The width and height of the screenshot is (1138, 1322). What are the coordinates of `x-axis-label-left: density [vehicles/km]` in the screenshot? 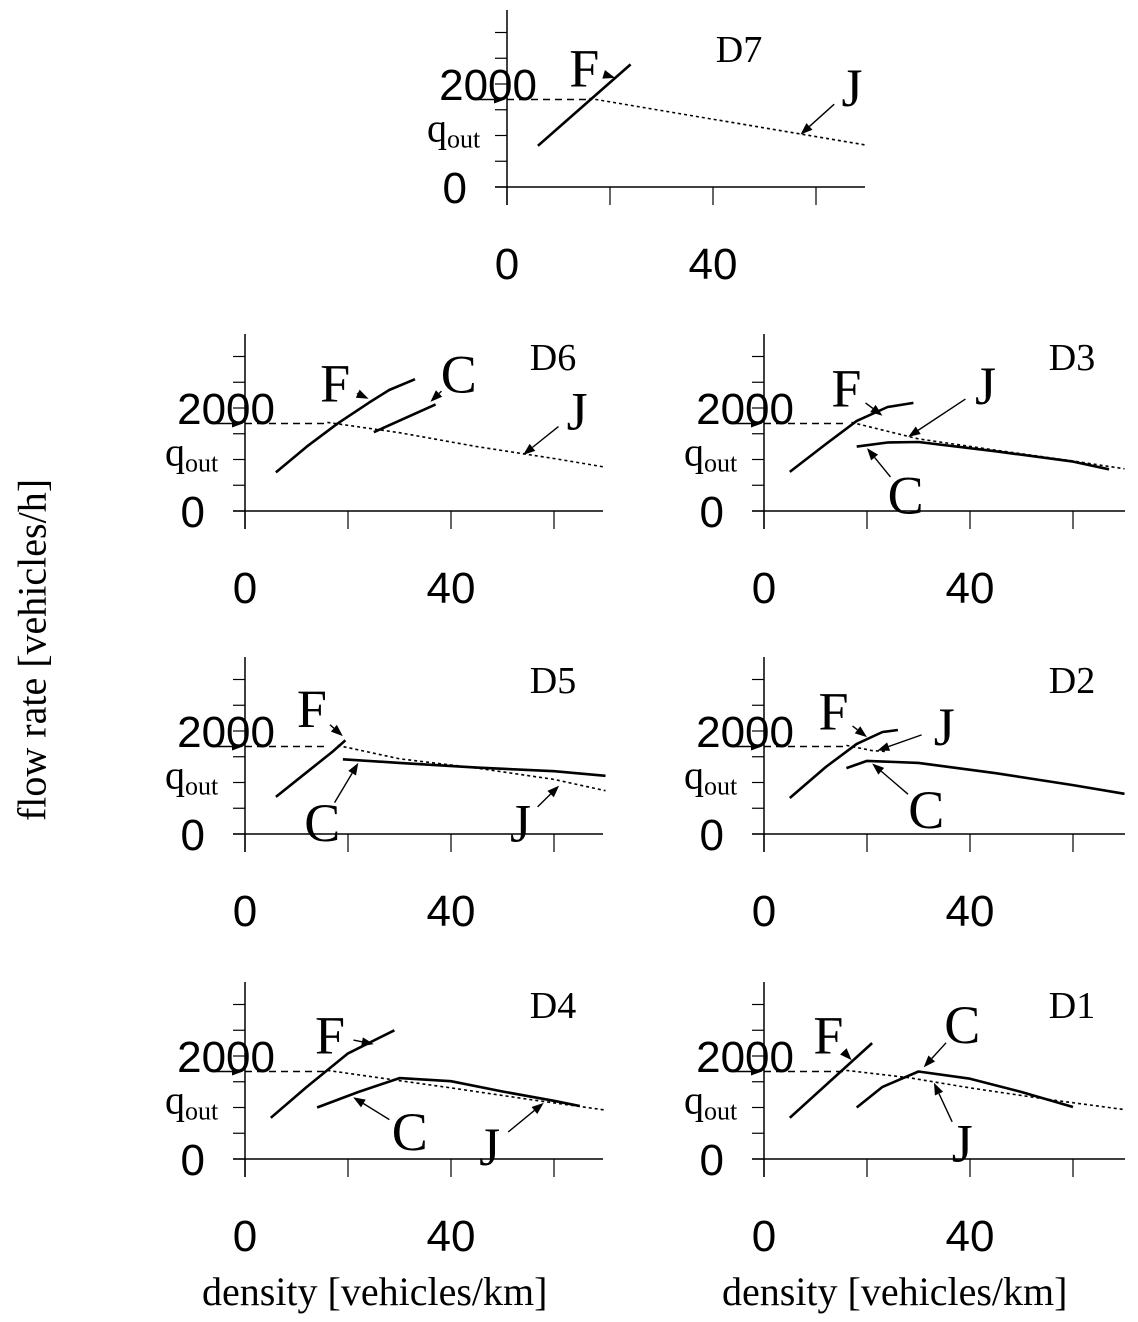 It's located at (375, 1291).